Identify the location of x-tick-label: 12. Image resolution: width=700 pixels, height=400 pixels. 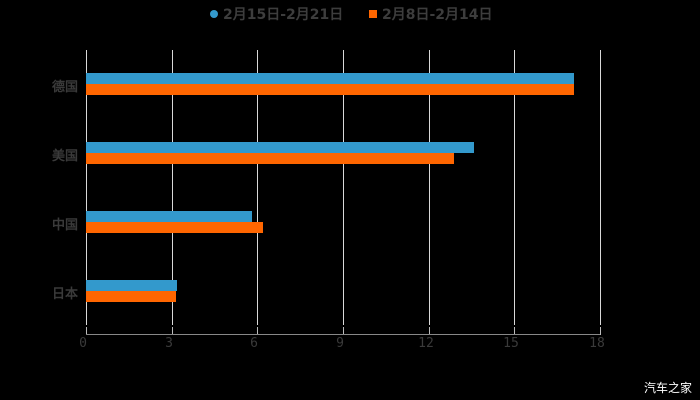
(426, 343).